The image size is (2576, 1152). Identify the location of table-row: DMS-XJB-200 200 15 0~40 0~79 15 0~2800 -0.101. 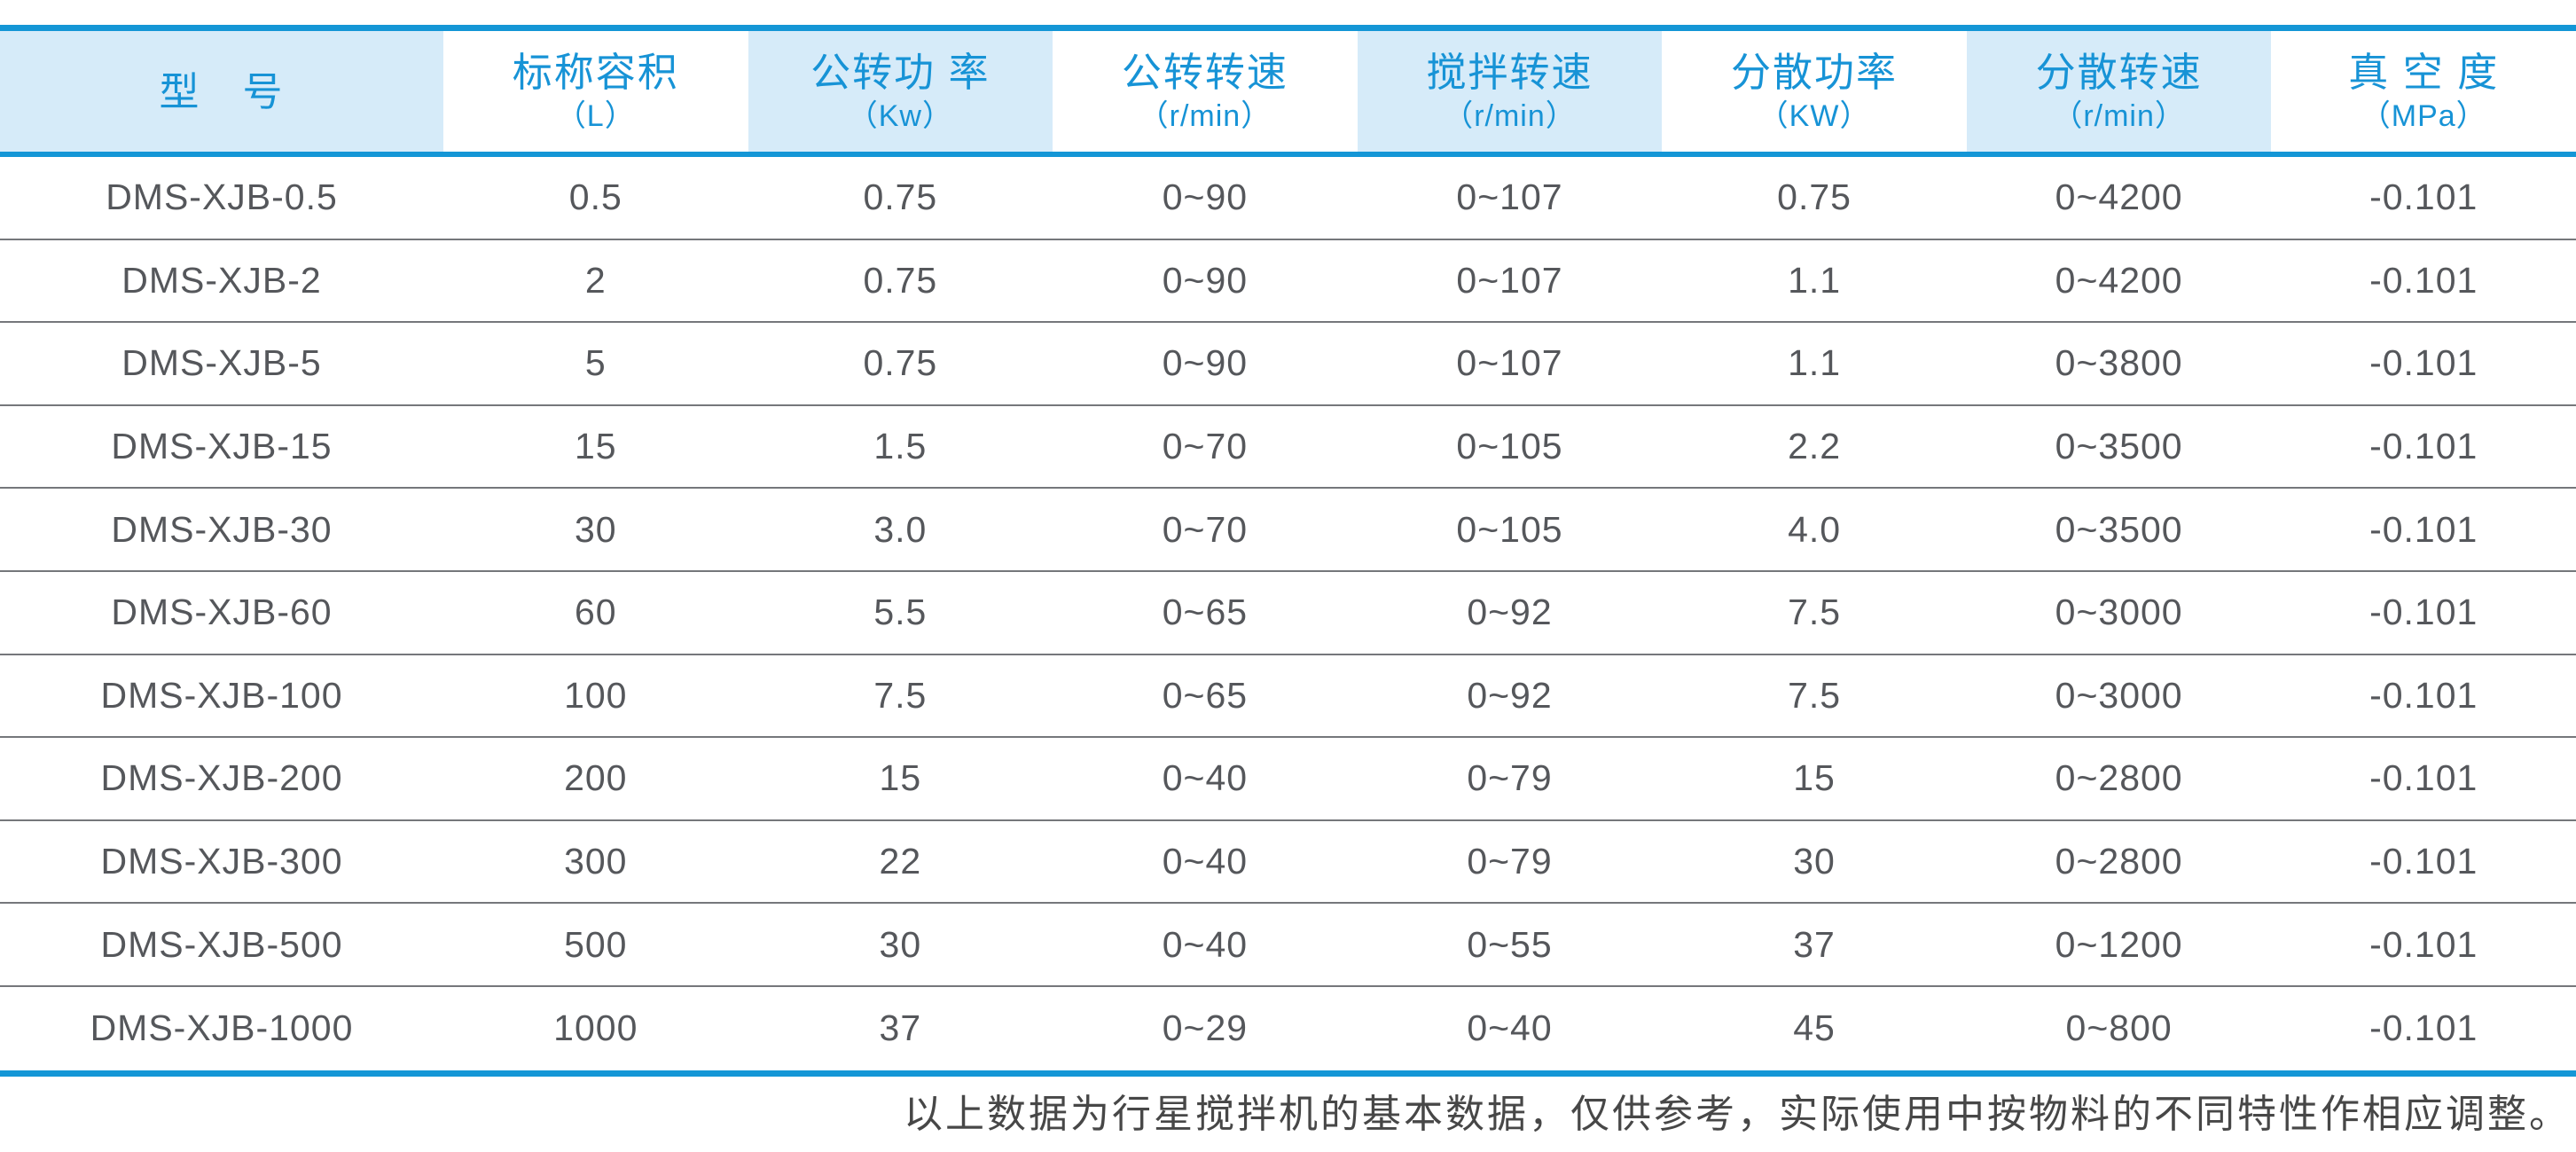
(1288, 780).